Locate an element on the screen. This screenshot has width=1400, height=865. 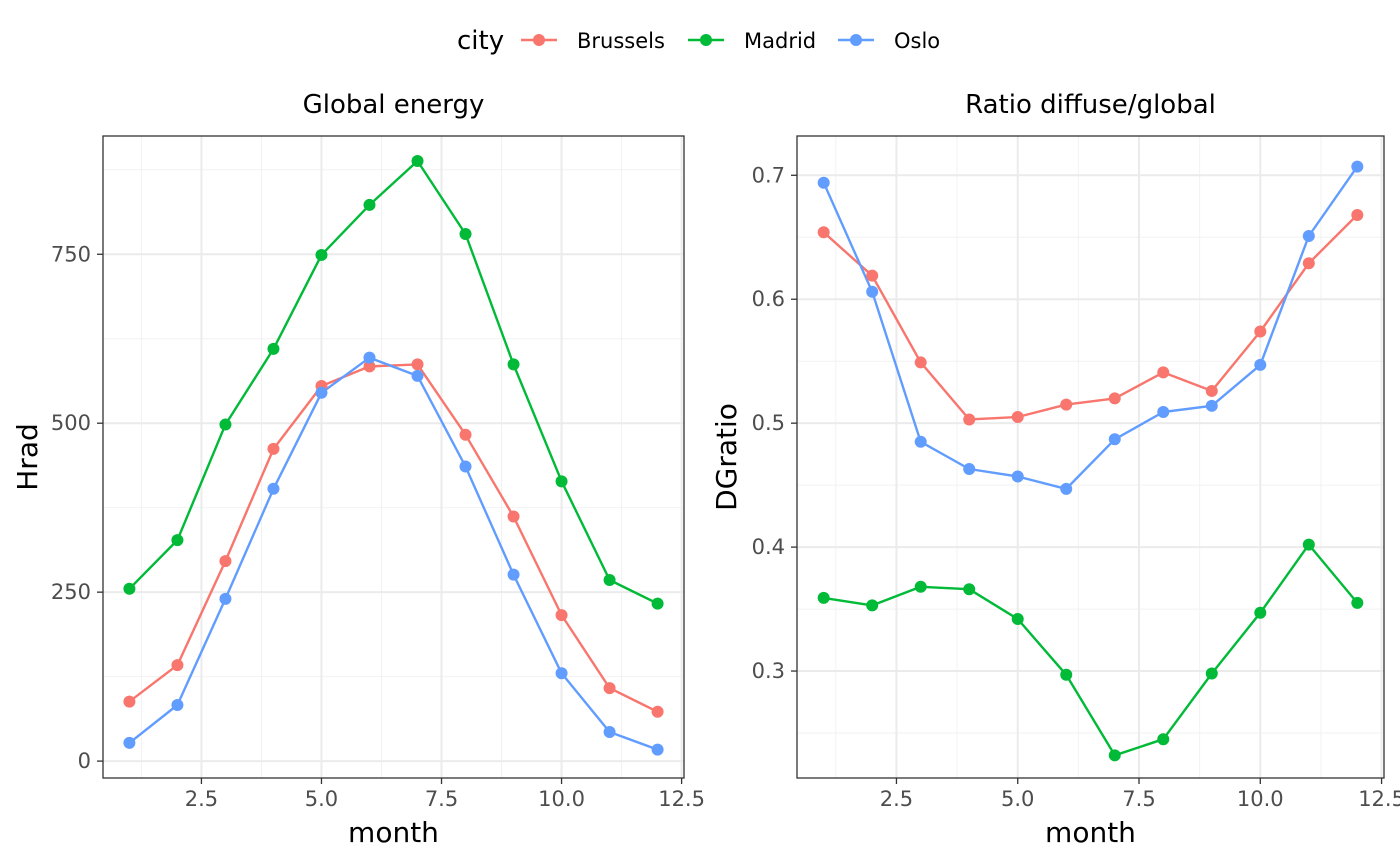
x-tick-label-global-energy: 5.0 is located at coordinates (321, 799).